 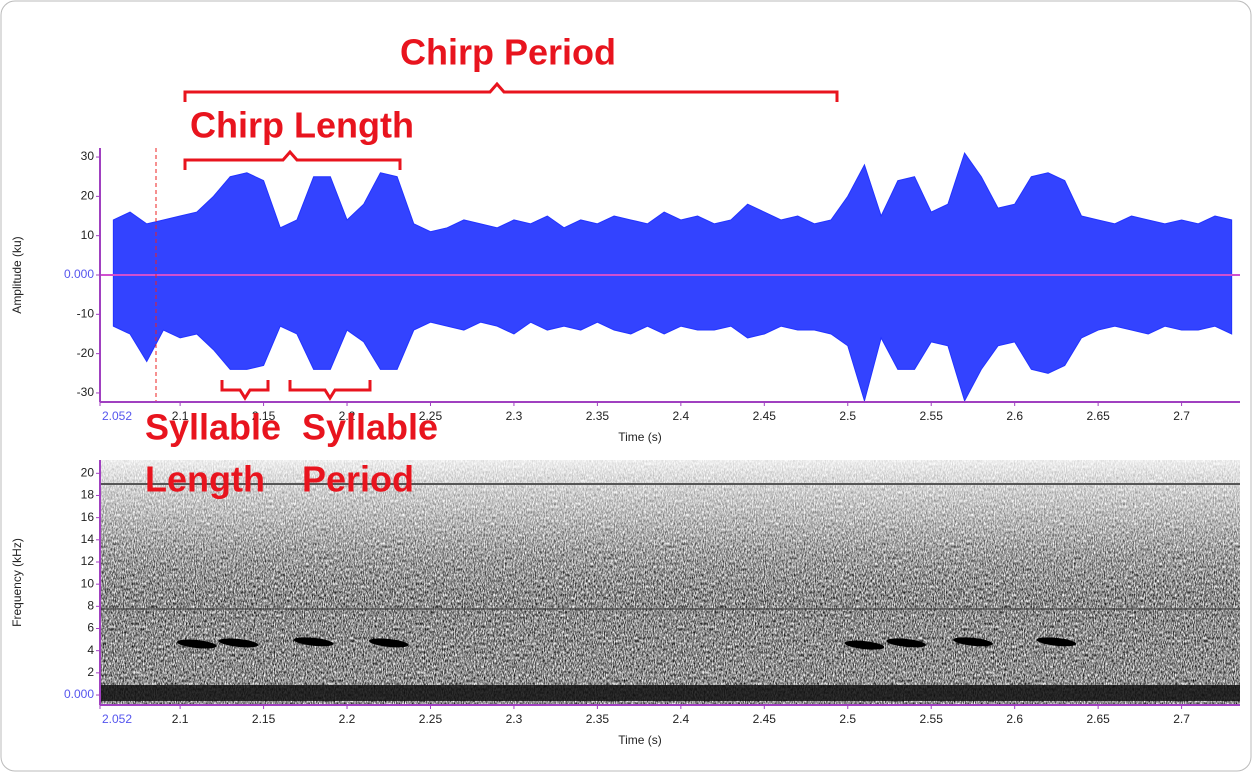 I want to click on annotation: Chirp Period, so click(x=508, y=52).